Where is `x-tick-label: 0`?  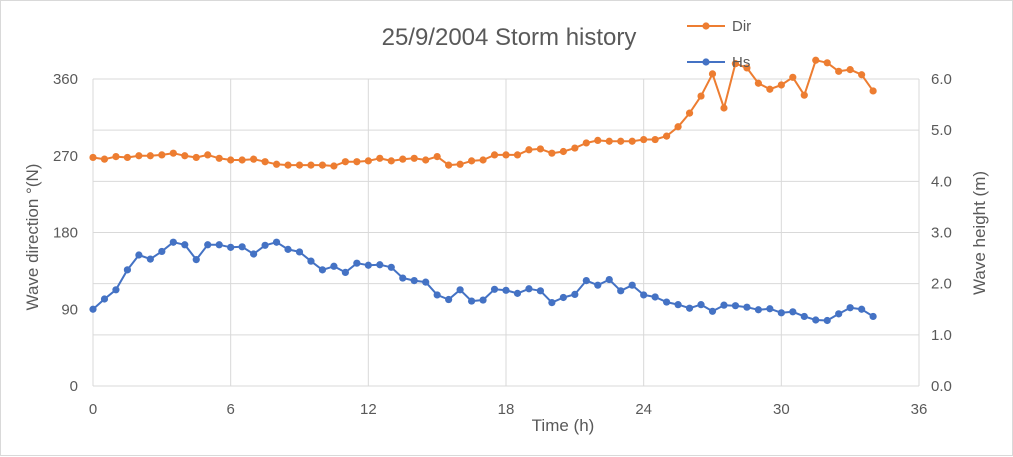 x-tick-label: 0 is located at coordinates (93, 409).